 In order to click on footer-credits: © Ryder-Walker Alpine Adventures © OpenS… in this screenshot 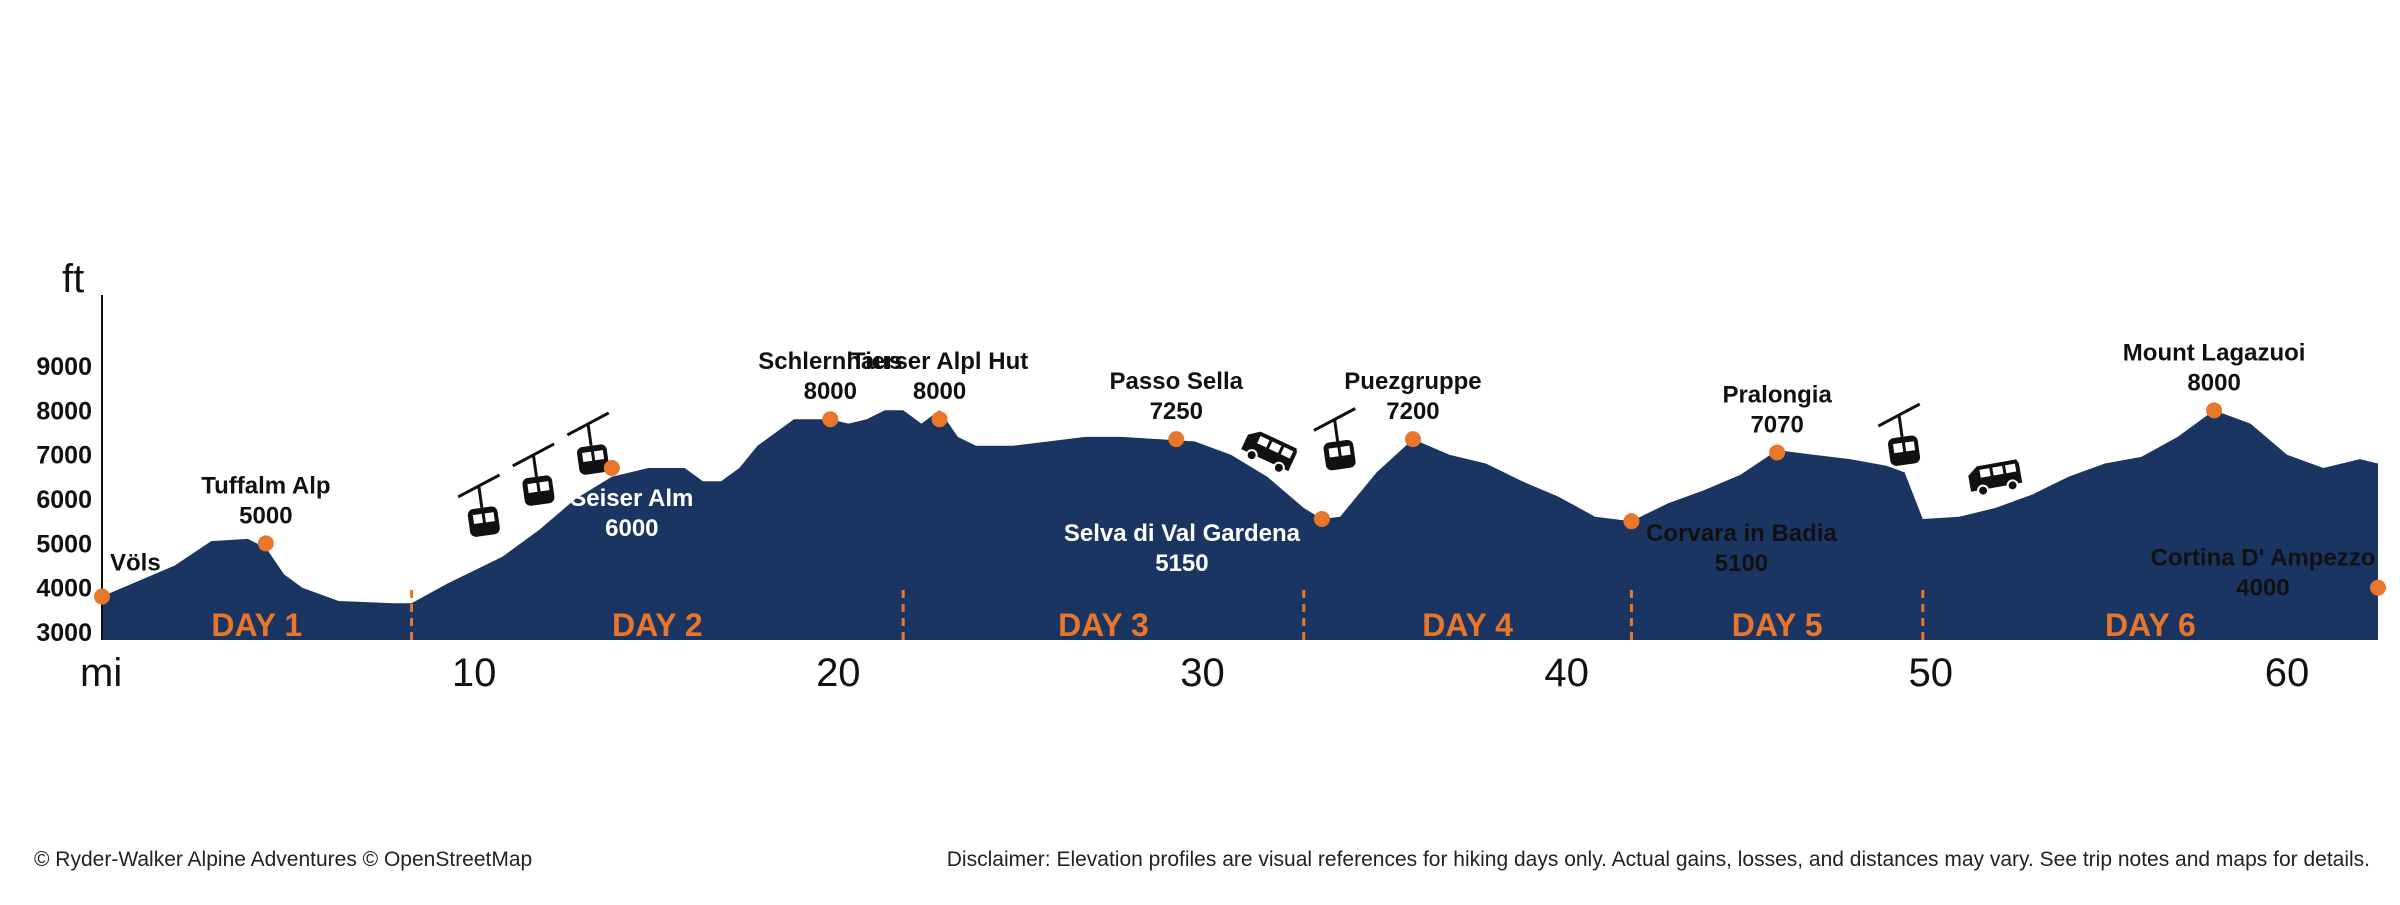, I will do `click(283, 859)`.